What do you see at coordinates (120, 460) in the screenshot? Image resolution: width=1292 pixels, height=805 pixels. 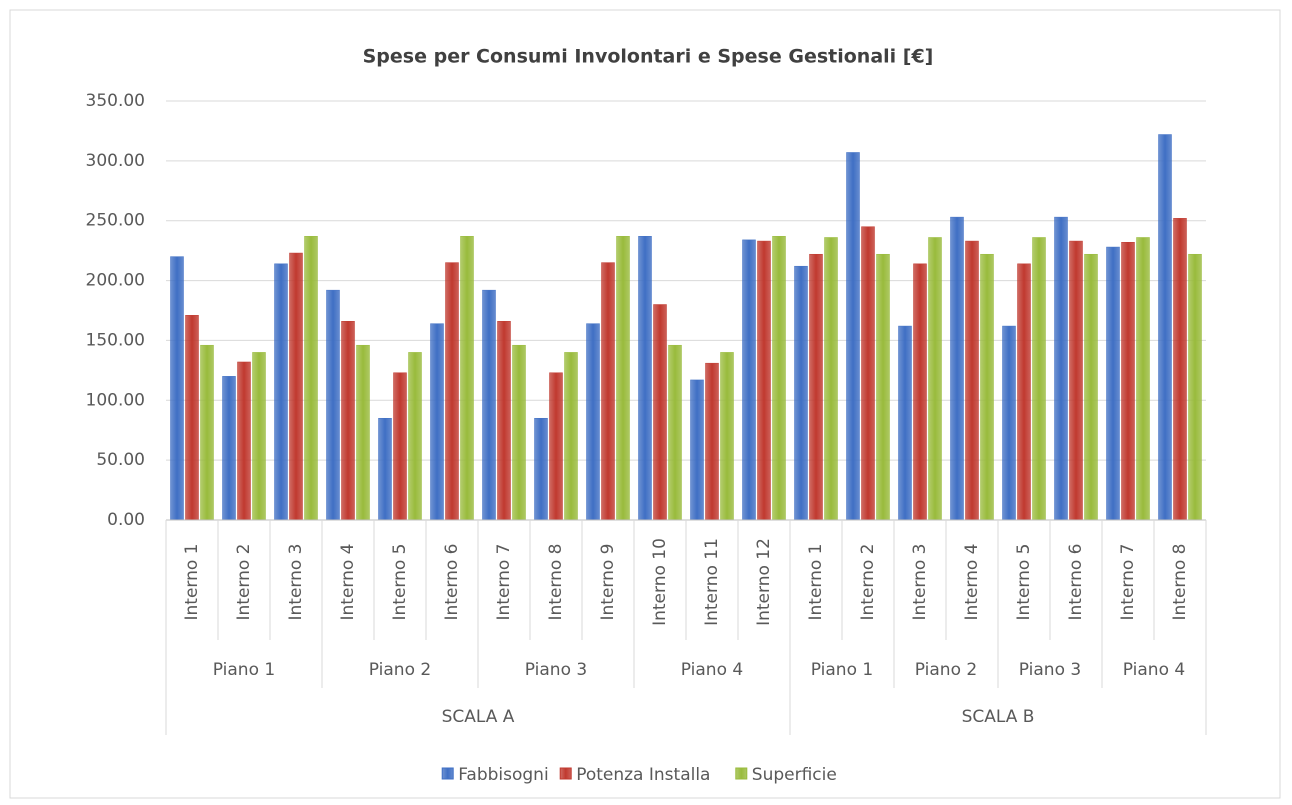 I see `y-tick-label: 50.00` at bounding box center [120, 460].